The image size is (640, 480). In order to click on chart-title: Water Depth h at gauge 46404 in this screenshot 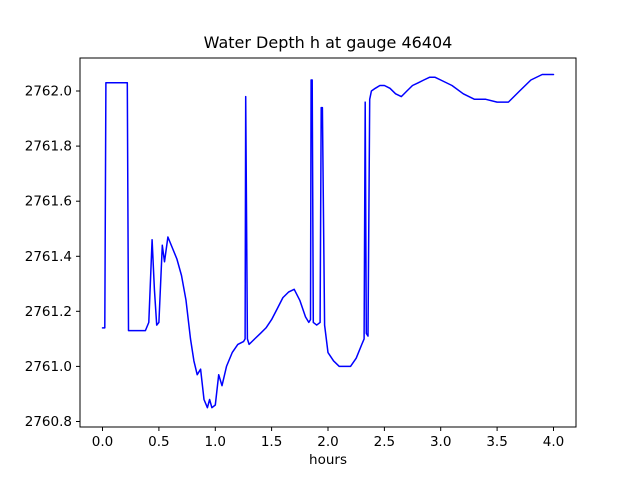, I will do `click(328, 42)`.